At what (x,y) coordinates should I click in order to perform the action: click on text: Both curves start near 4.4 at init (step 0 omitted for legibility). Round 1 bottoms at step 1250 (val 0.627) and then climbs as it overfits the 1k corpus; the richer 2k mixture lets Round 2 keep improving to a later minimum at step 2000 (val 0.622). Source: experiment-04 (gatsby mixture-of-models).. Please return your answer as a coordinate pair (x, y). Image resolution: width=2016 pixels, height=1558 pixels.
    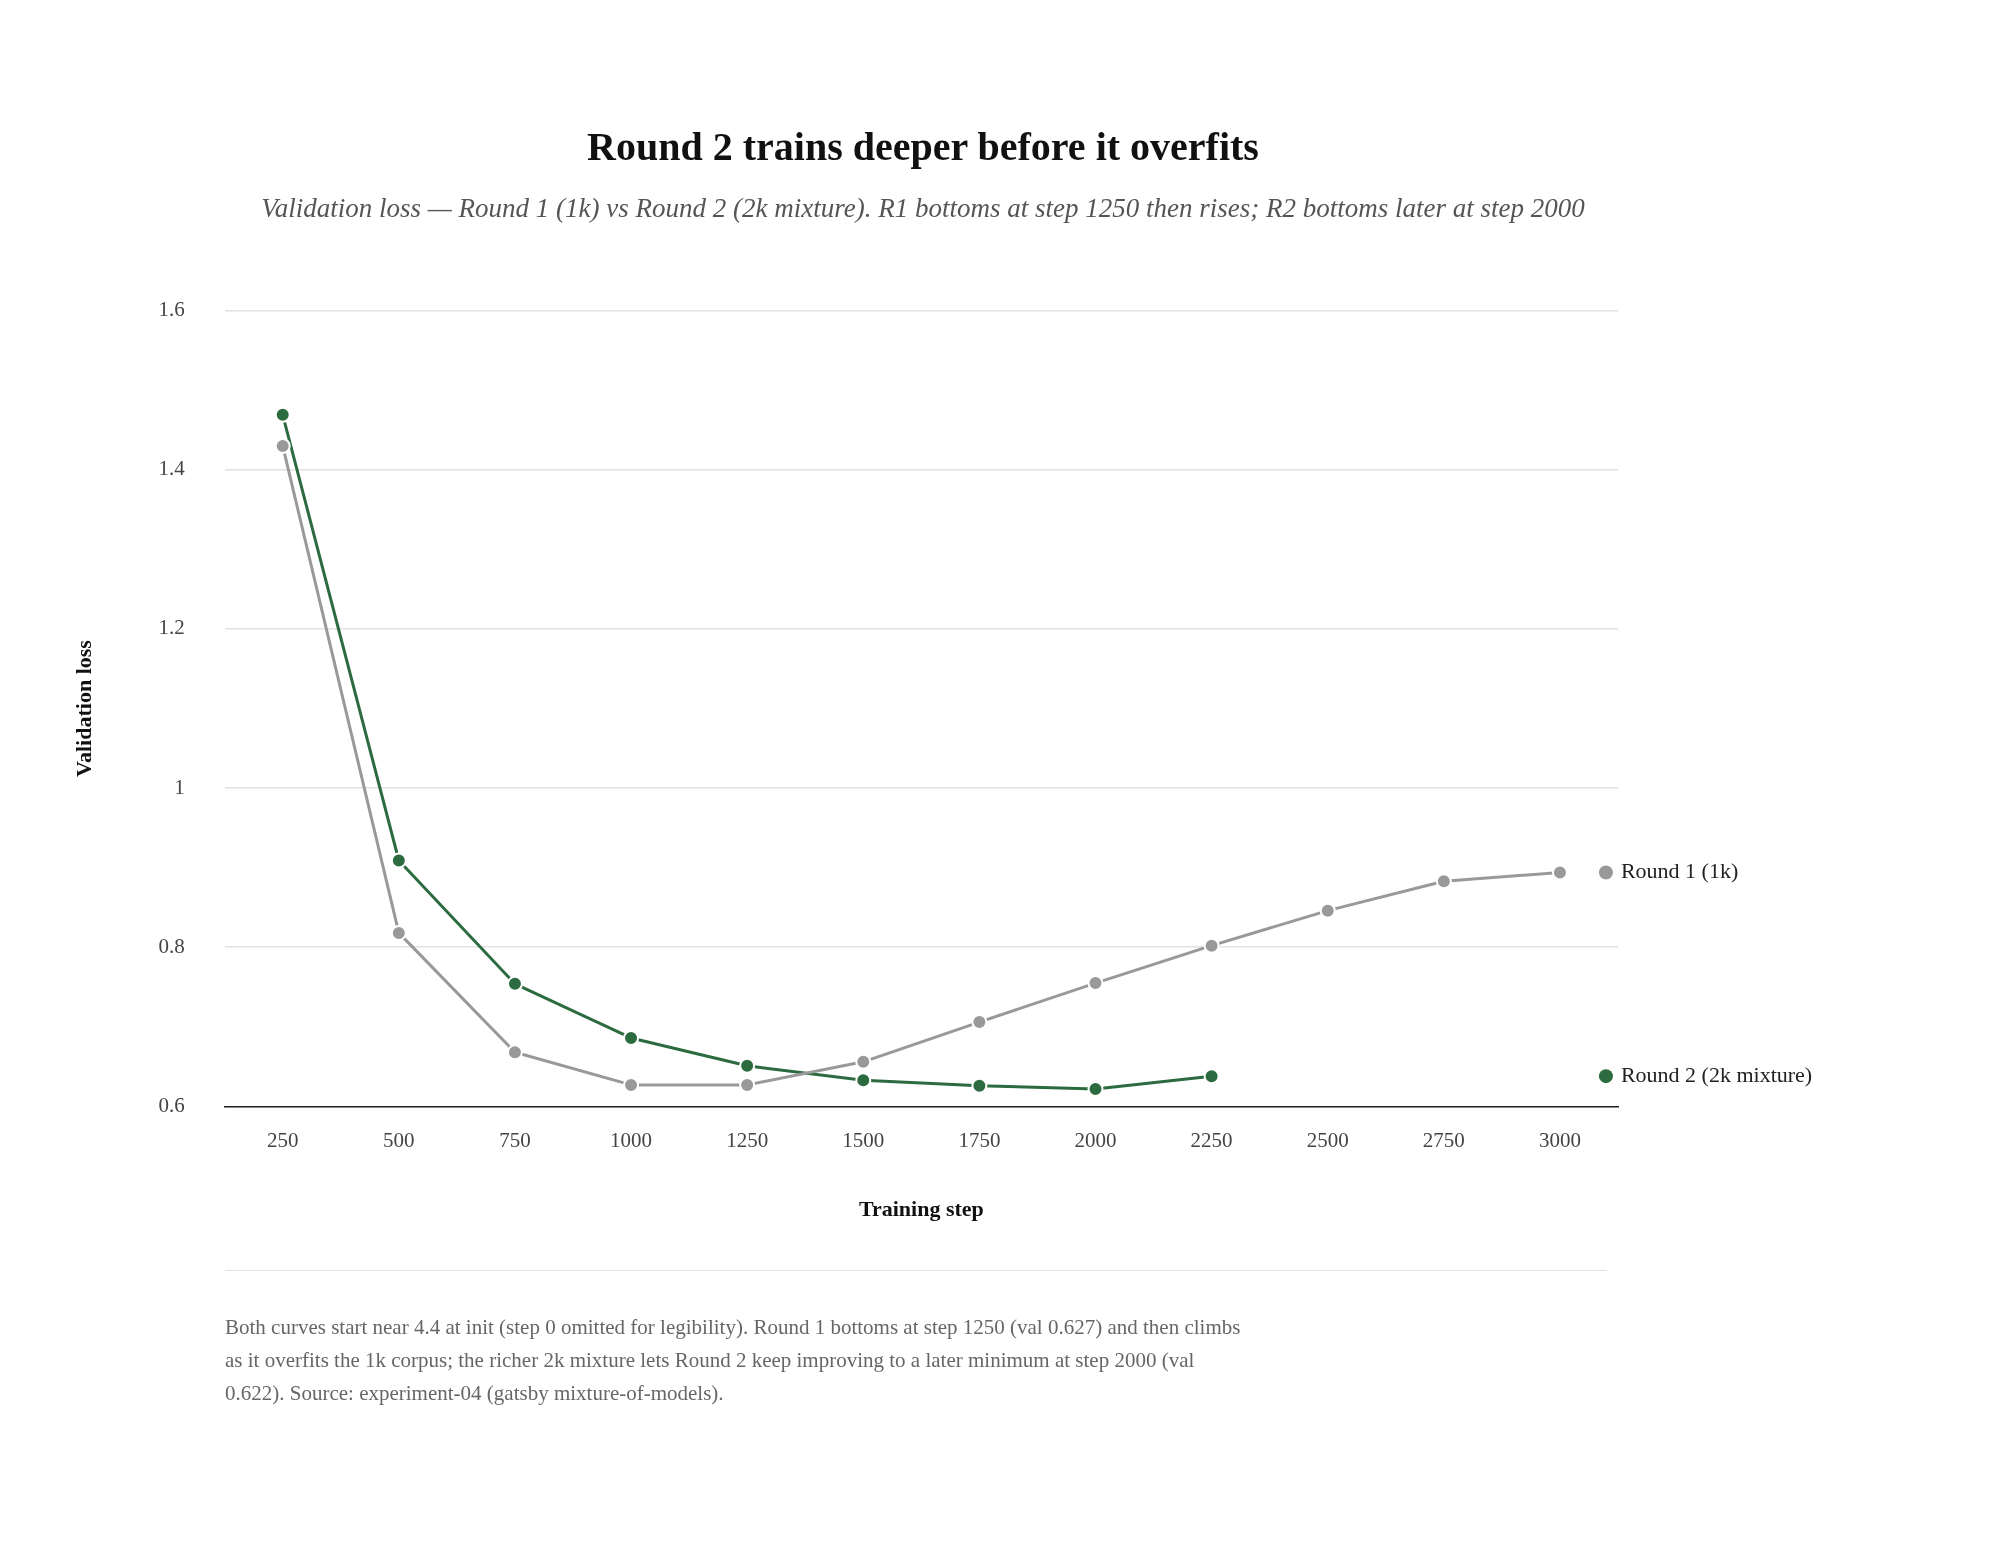
    Looking at the image, I should click on (733, 1360).